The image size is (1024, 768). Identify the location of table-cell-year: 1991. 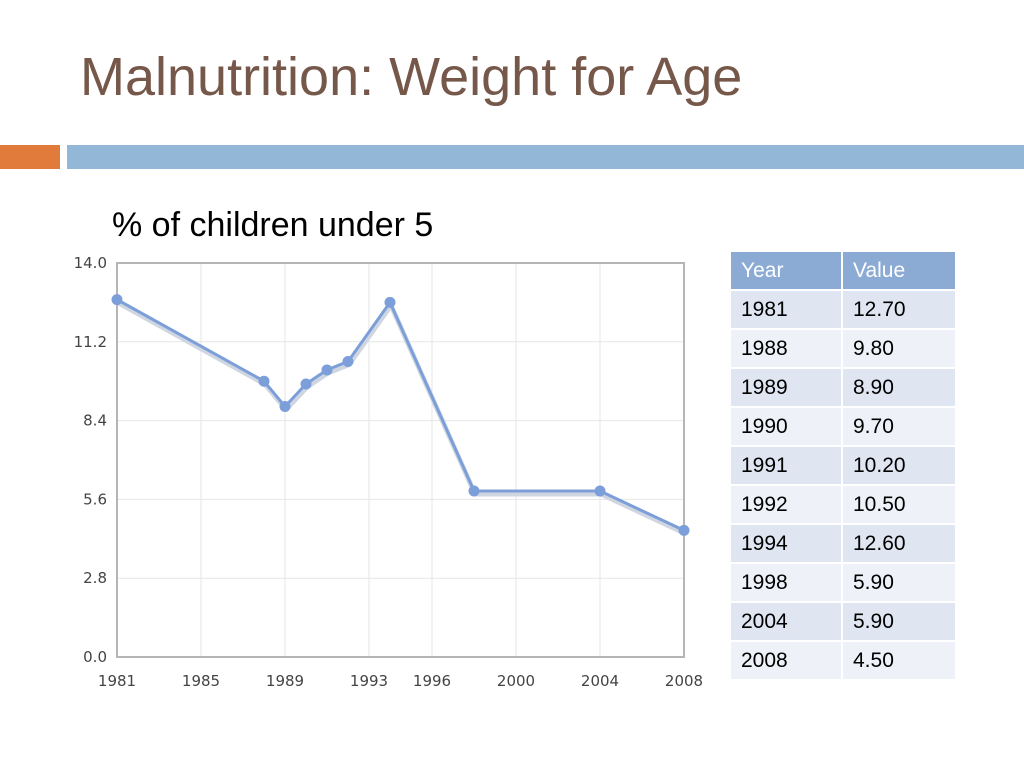
(786, 465).